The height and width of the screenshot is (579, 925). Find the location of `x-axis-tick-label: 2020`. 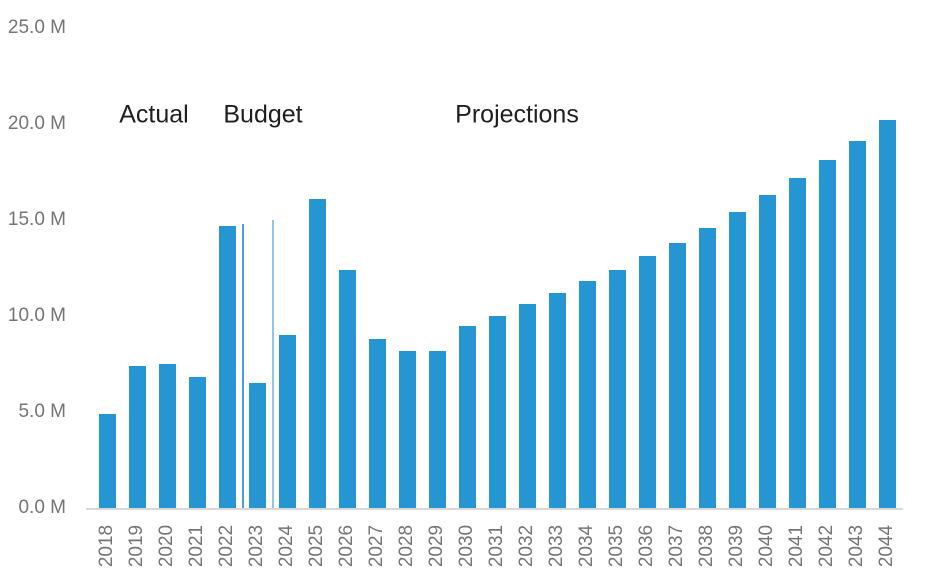

x-axis-tick-label: 2020 is located at coordinates (166, 546).